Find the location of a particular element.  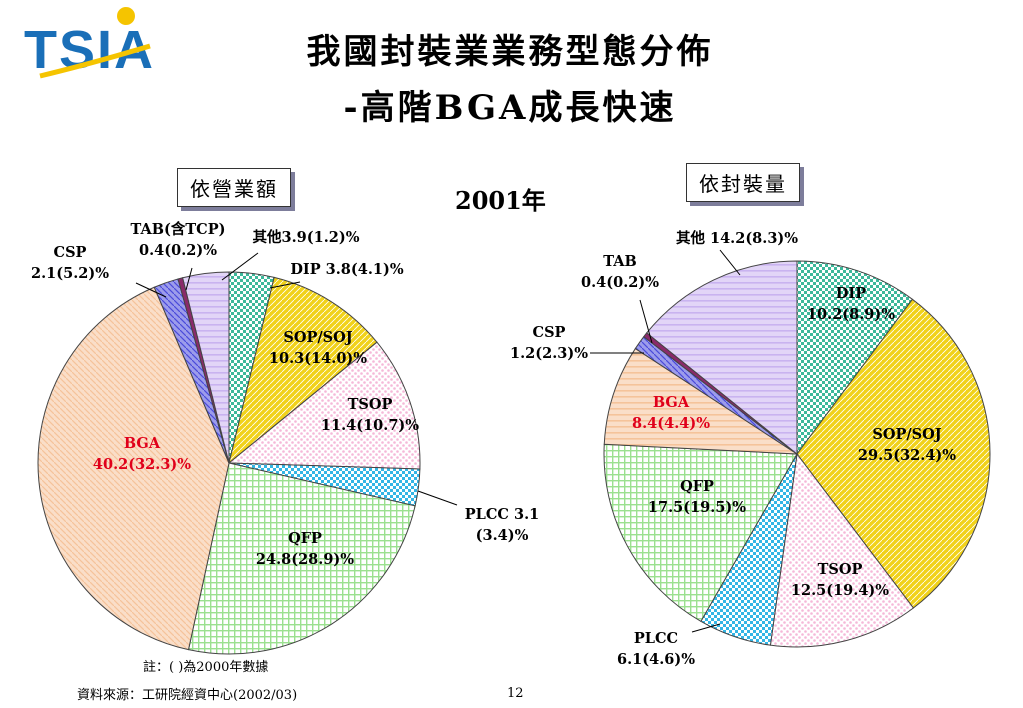

revenue-leader-other is located at coordinates (240, 266).